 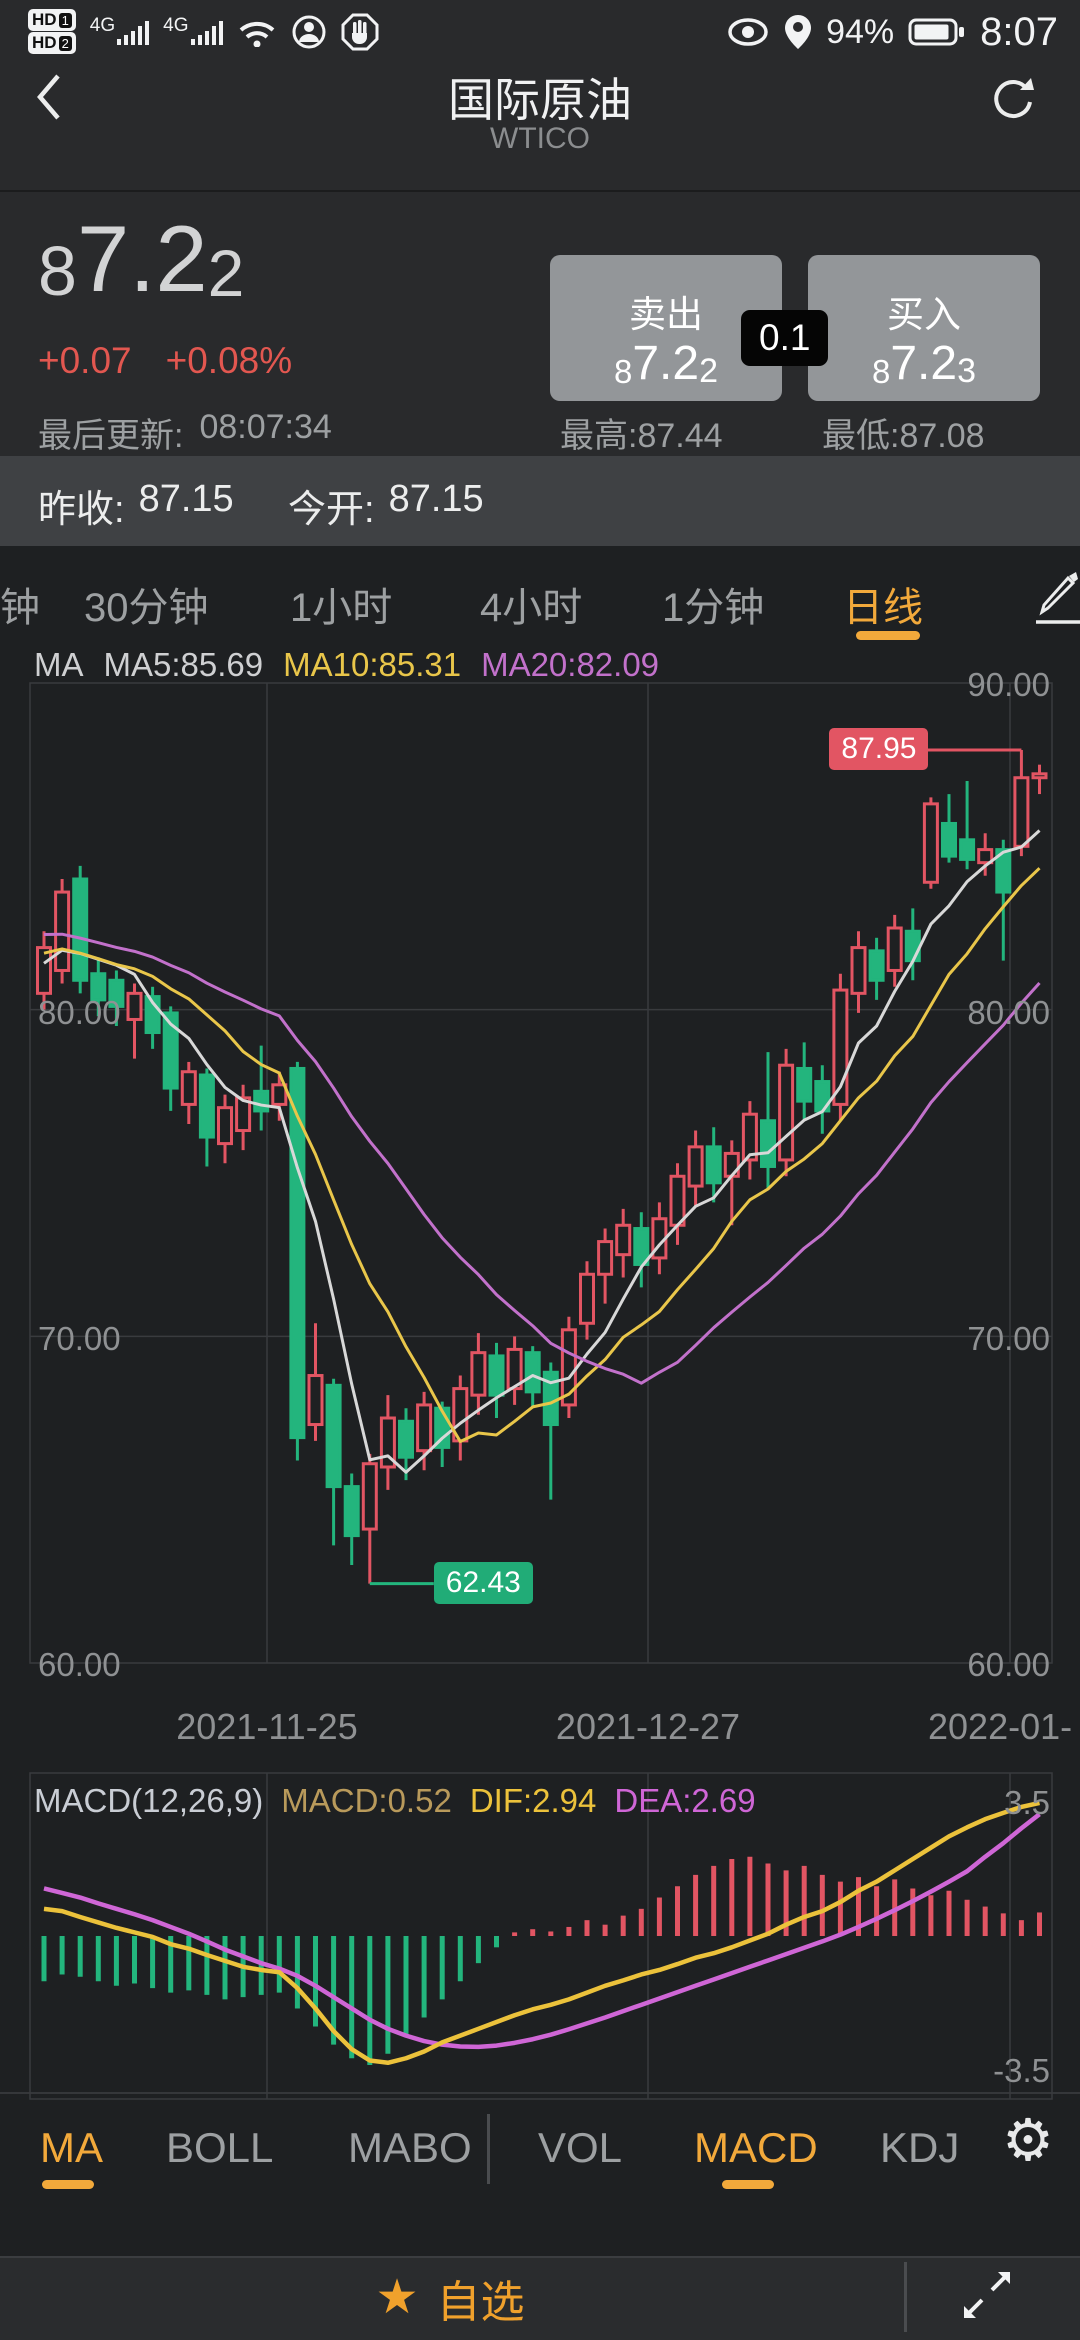 I want to click on hd-badges: HD 1 HD 2, so click(x=52, y=31).